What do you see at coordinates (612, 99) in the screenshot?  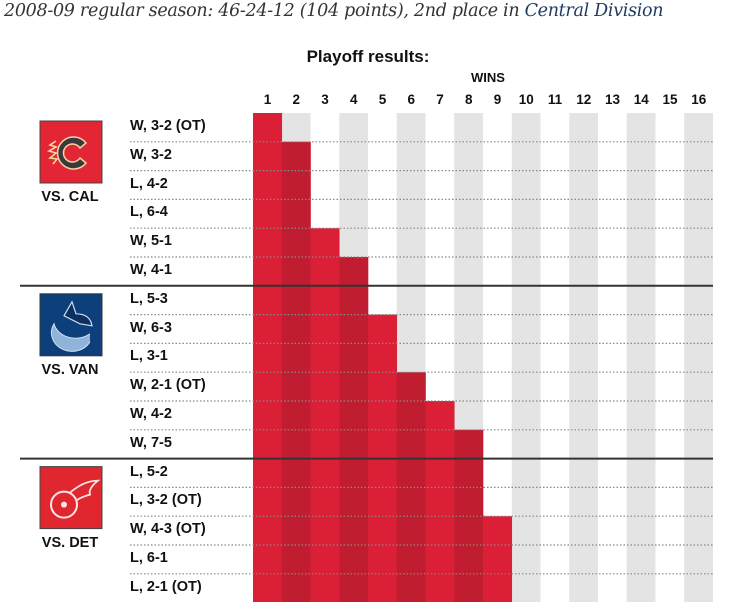 I see `x-tick-label: 13` at bounding box center [612, 99].